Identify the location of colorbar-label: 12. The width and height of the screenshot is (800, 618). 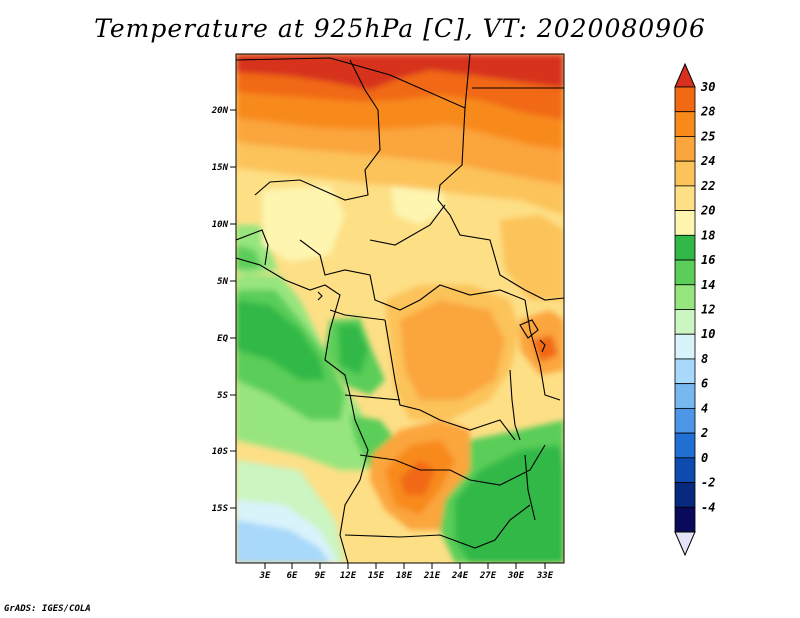
(708, 310).